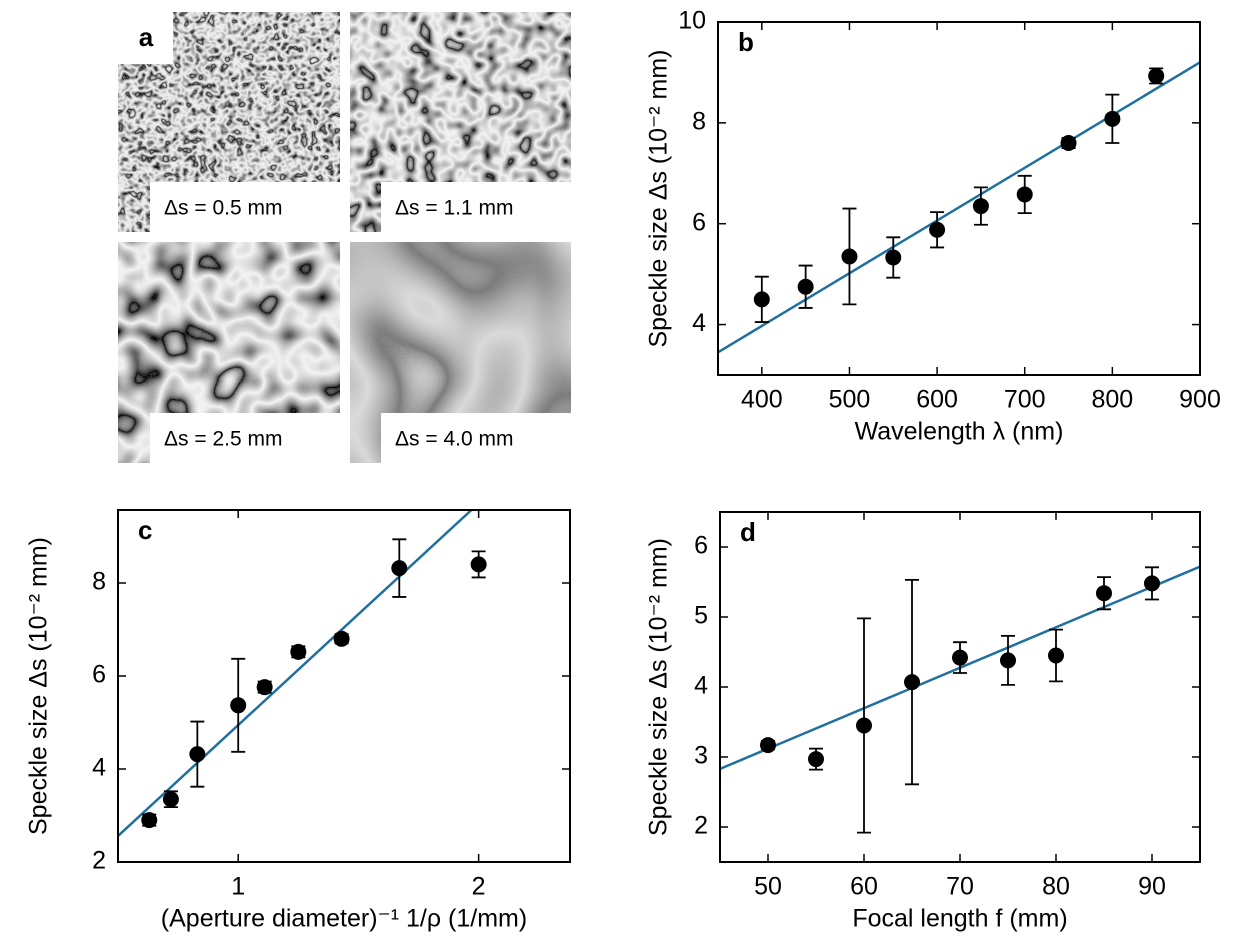 The image size is (1245, 938). Describe the element at coordinates (748, 532) in the screenshot. I see `panel-label: d` at that location.